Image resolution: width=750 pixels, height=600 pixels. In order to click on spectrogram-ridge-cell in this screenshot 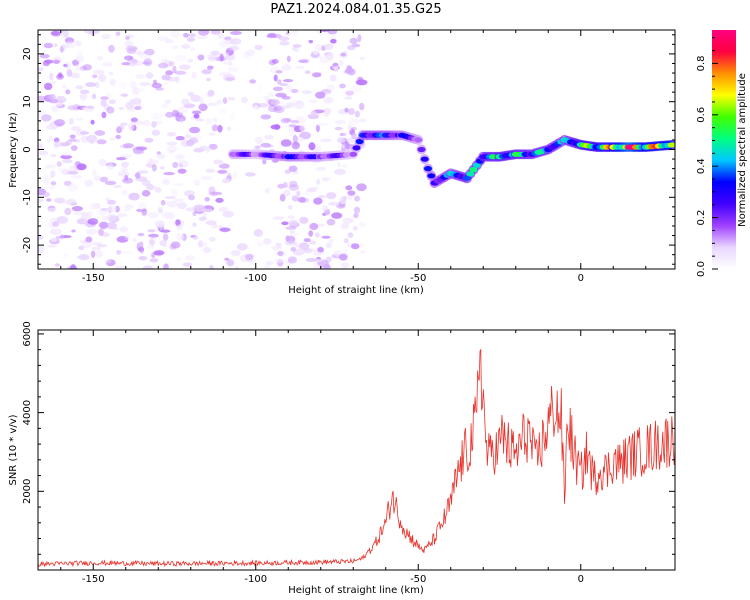, I will do `click(431, 176)`.